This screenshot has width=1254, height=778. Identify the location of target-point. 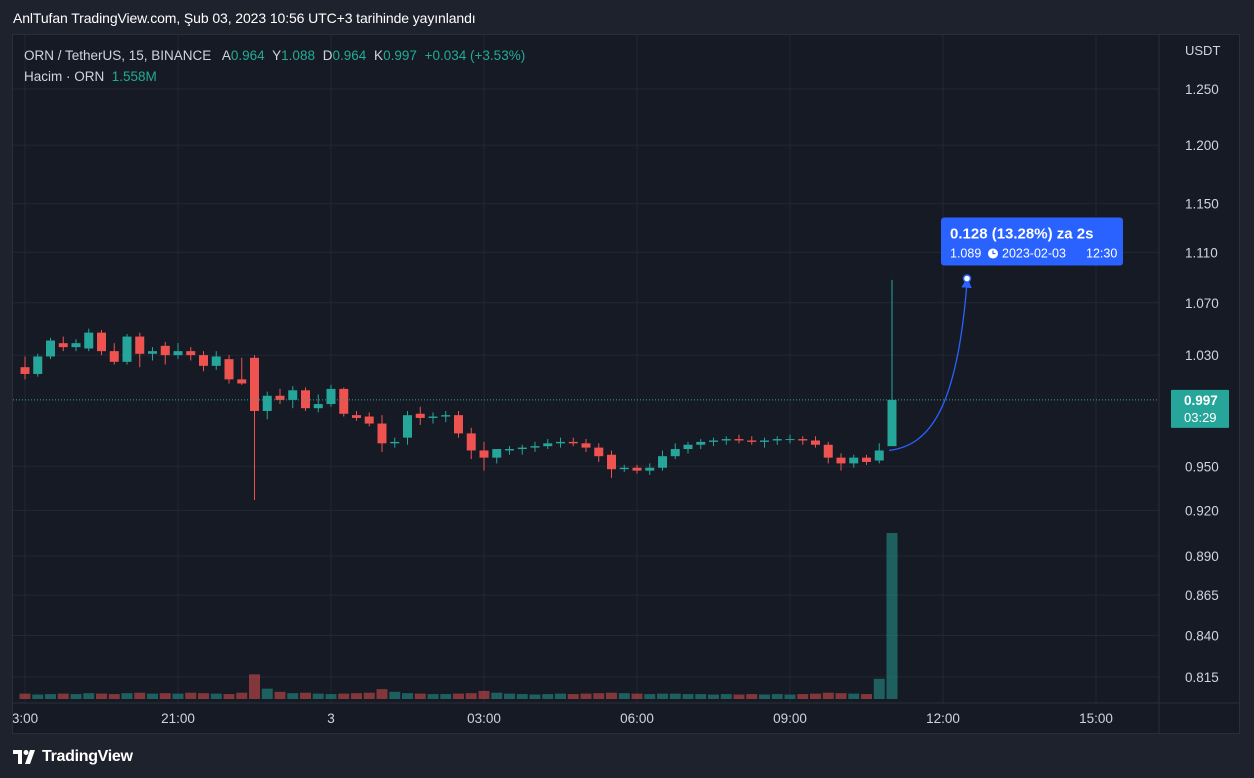
(967, 278).